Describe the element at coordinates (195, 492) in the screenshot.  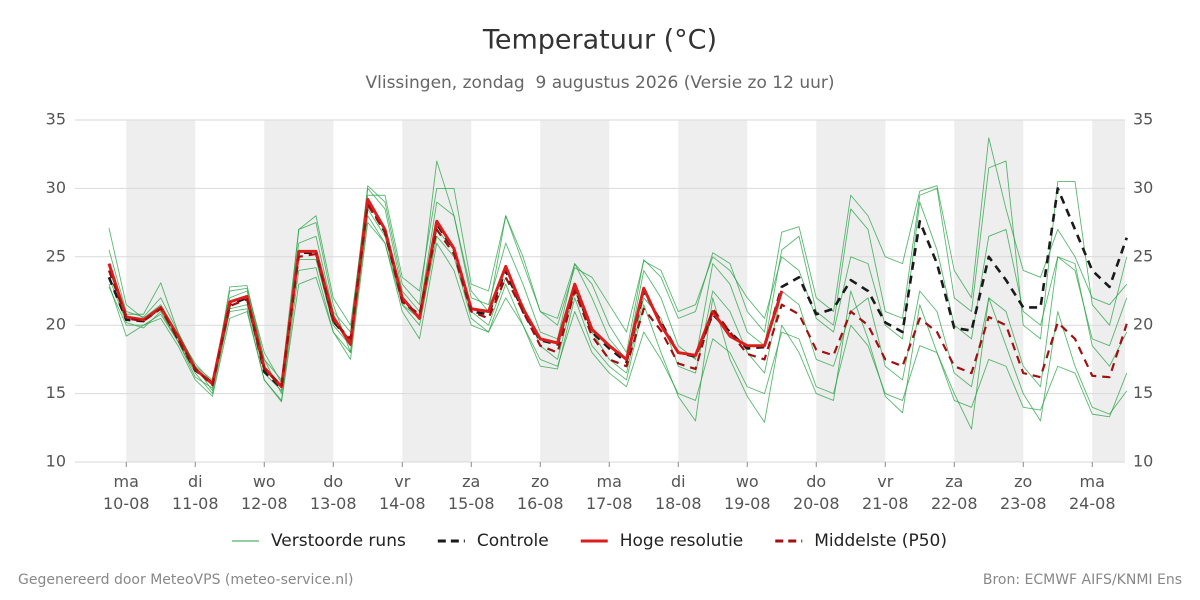
I see `x-tick-label: di 11-08` at that location.